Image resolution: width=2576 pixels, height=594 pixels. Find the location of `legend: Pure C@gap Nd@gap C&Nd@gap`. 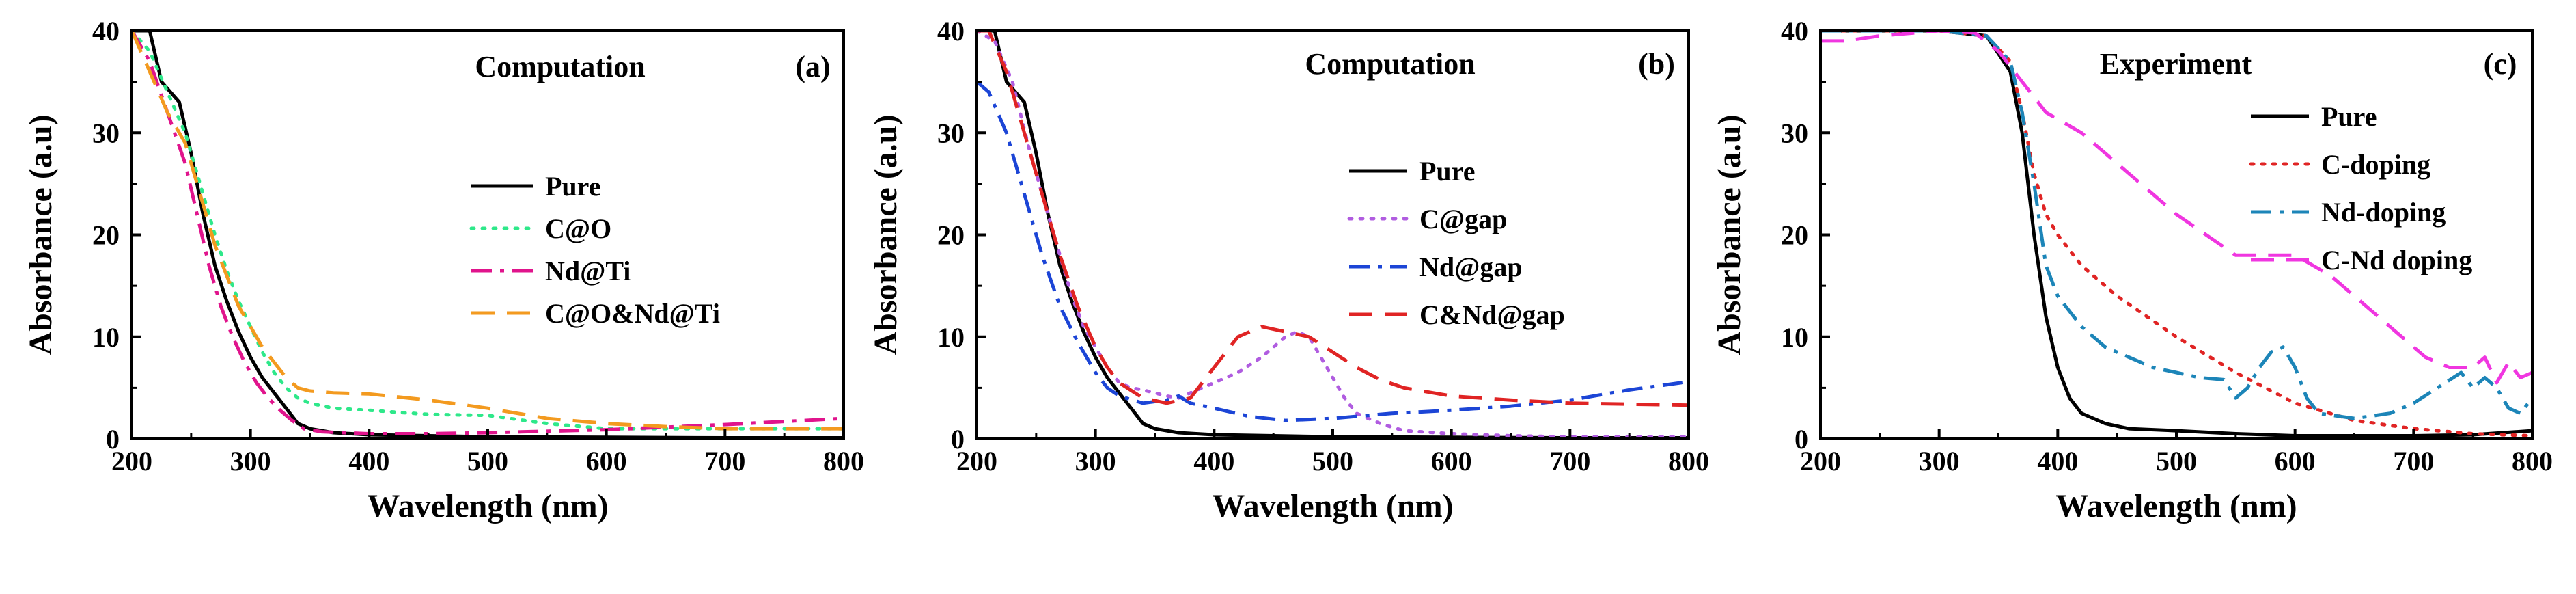

legend: Pure C@gap Nd@gap C&Nd@gap is located at coordinates (1456, 243).